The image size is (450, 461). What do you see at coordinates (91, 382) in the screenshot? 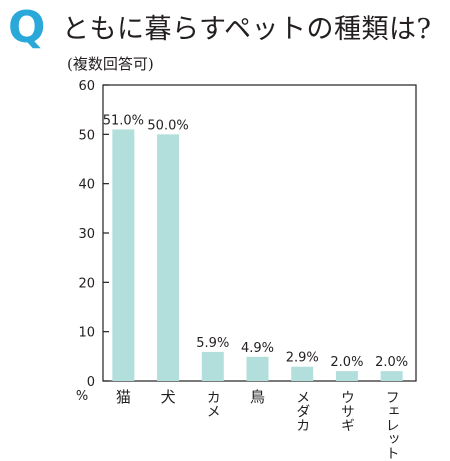
I see `y-tick-label: 0` at bounding box center [91, 382].